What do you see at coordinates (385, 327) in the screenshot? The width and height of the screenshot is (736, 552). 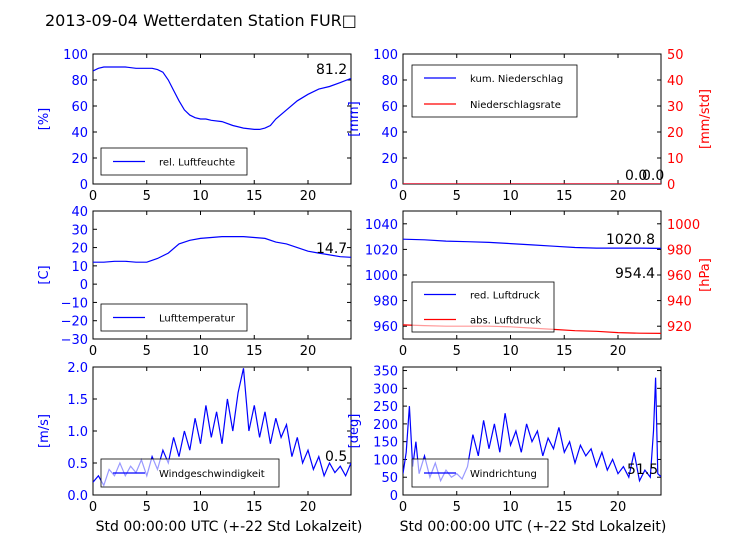 I see `y-tick-label: 960` at bounding box center [385, 327].